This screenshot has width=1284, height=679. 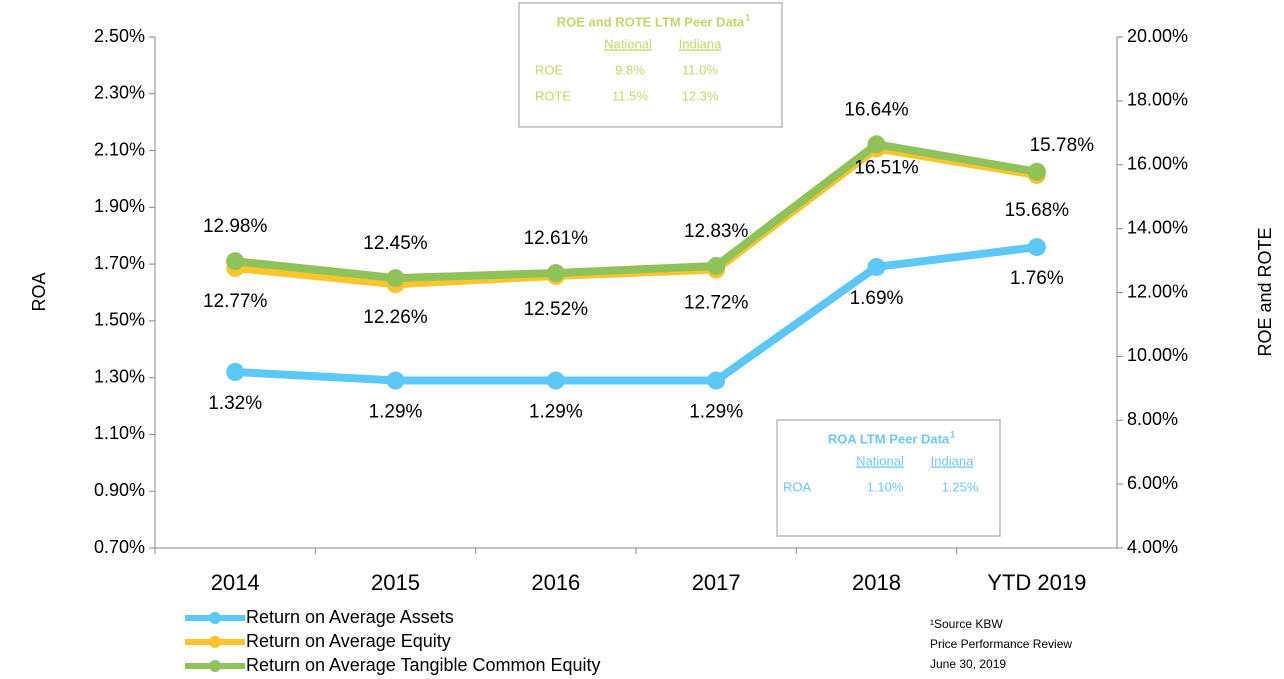 I want to click on annotation-cell: ROA, so click(x=797, y=486).